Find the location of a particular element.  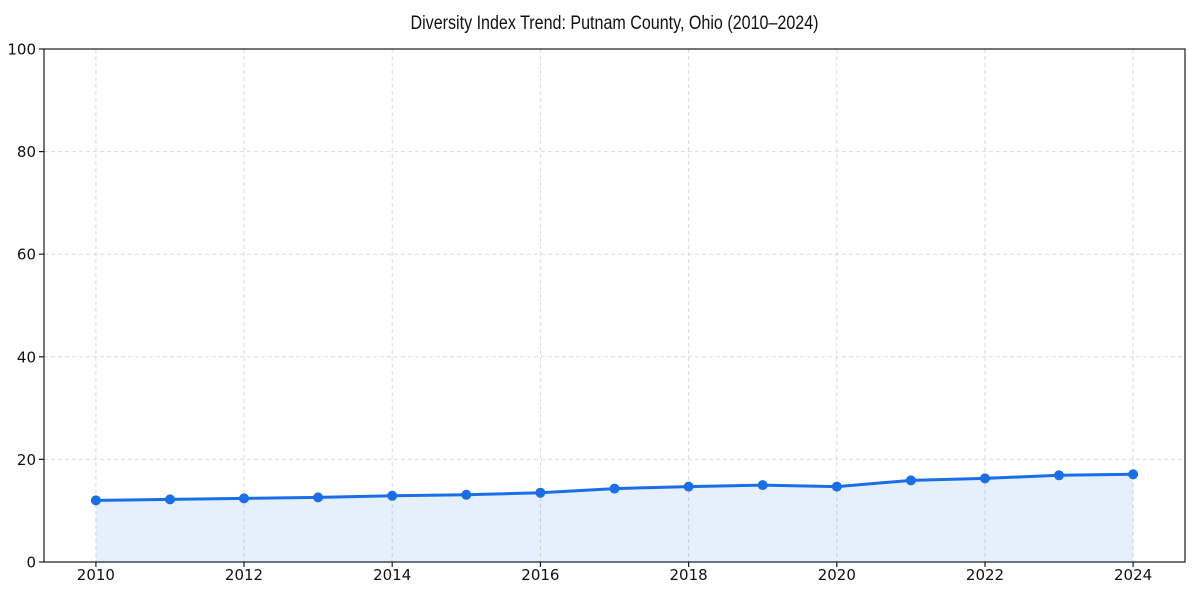

x-tick-label: 2024 is located at coordinates (1133, 575).